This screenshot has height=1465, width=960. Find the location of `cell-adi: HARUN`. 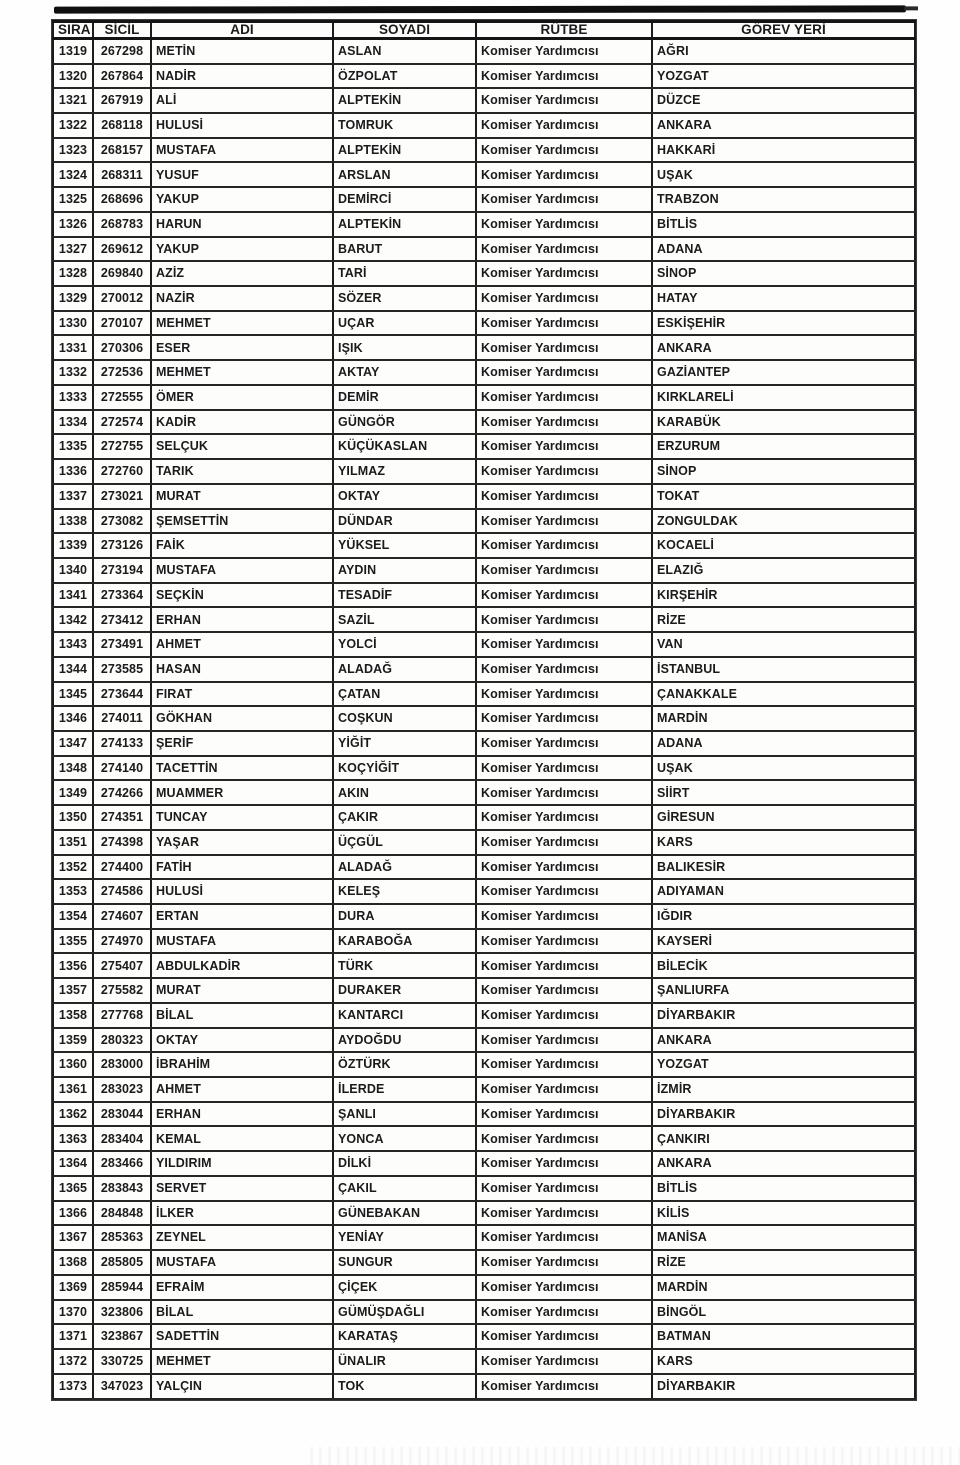

cell-adi: HARUN is located at coordinates (242, 224).